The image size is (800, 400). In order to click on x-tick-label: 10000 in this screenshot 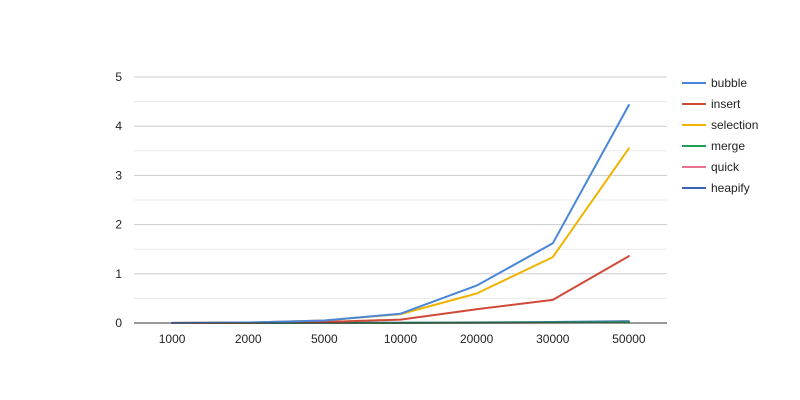, I will do `click(401, 339)`.